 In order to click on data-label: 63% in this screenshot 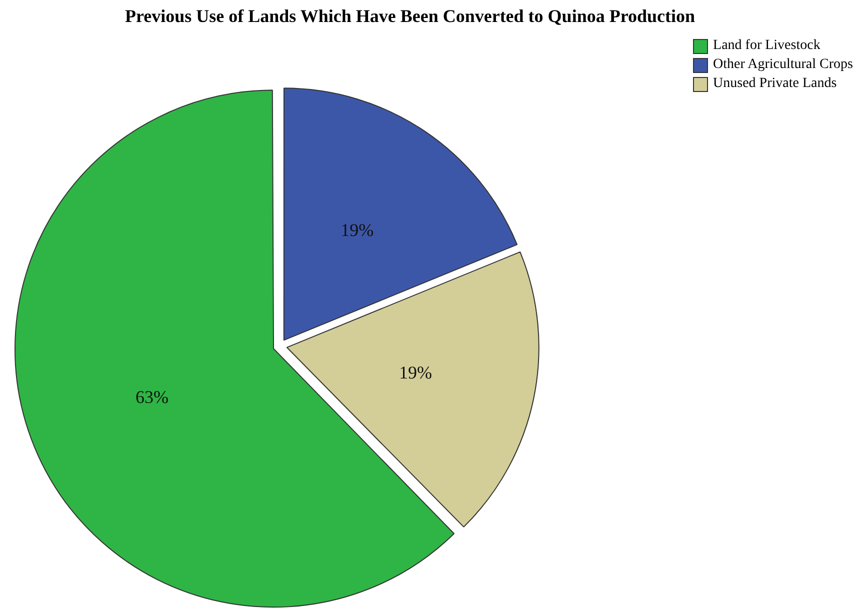, I will do `click(152, 397)`.